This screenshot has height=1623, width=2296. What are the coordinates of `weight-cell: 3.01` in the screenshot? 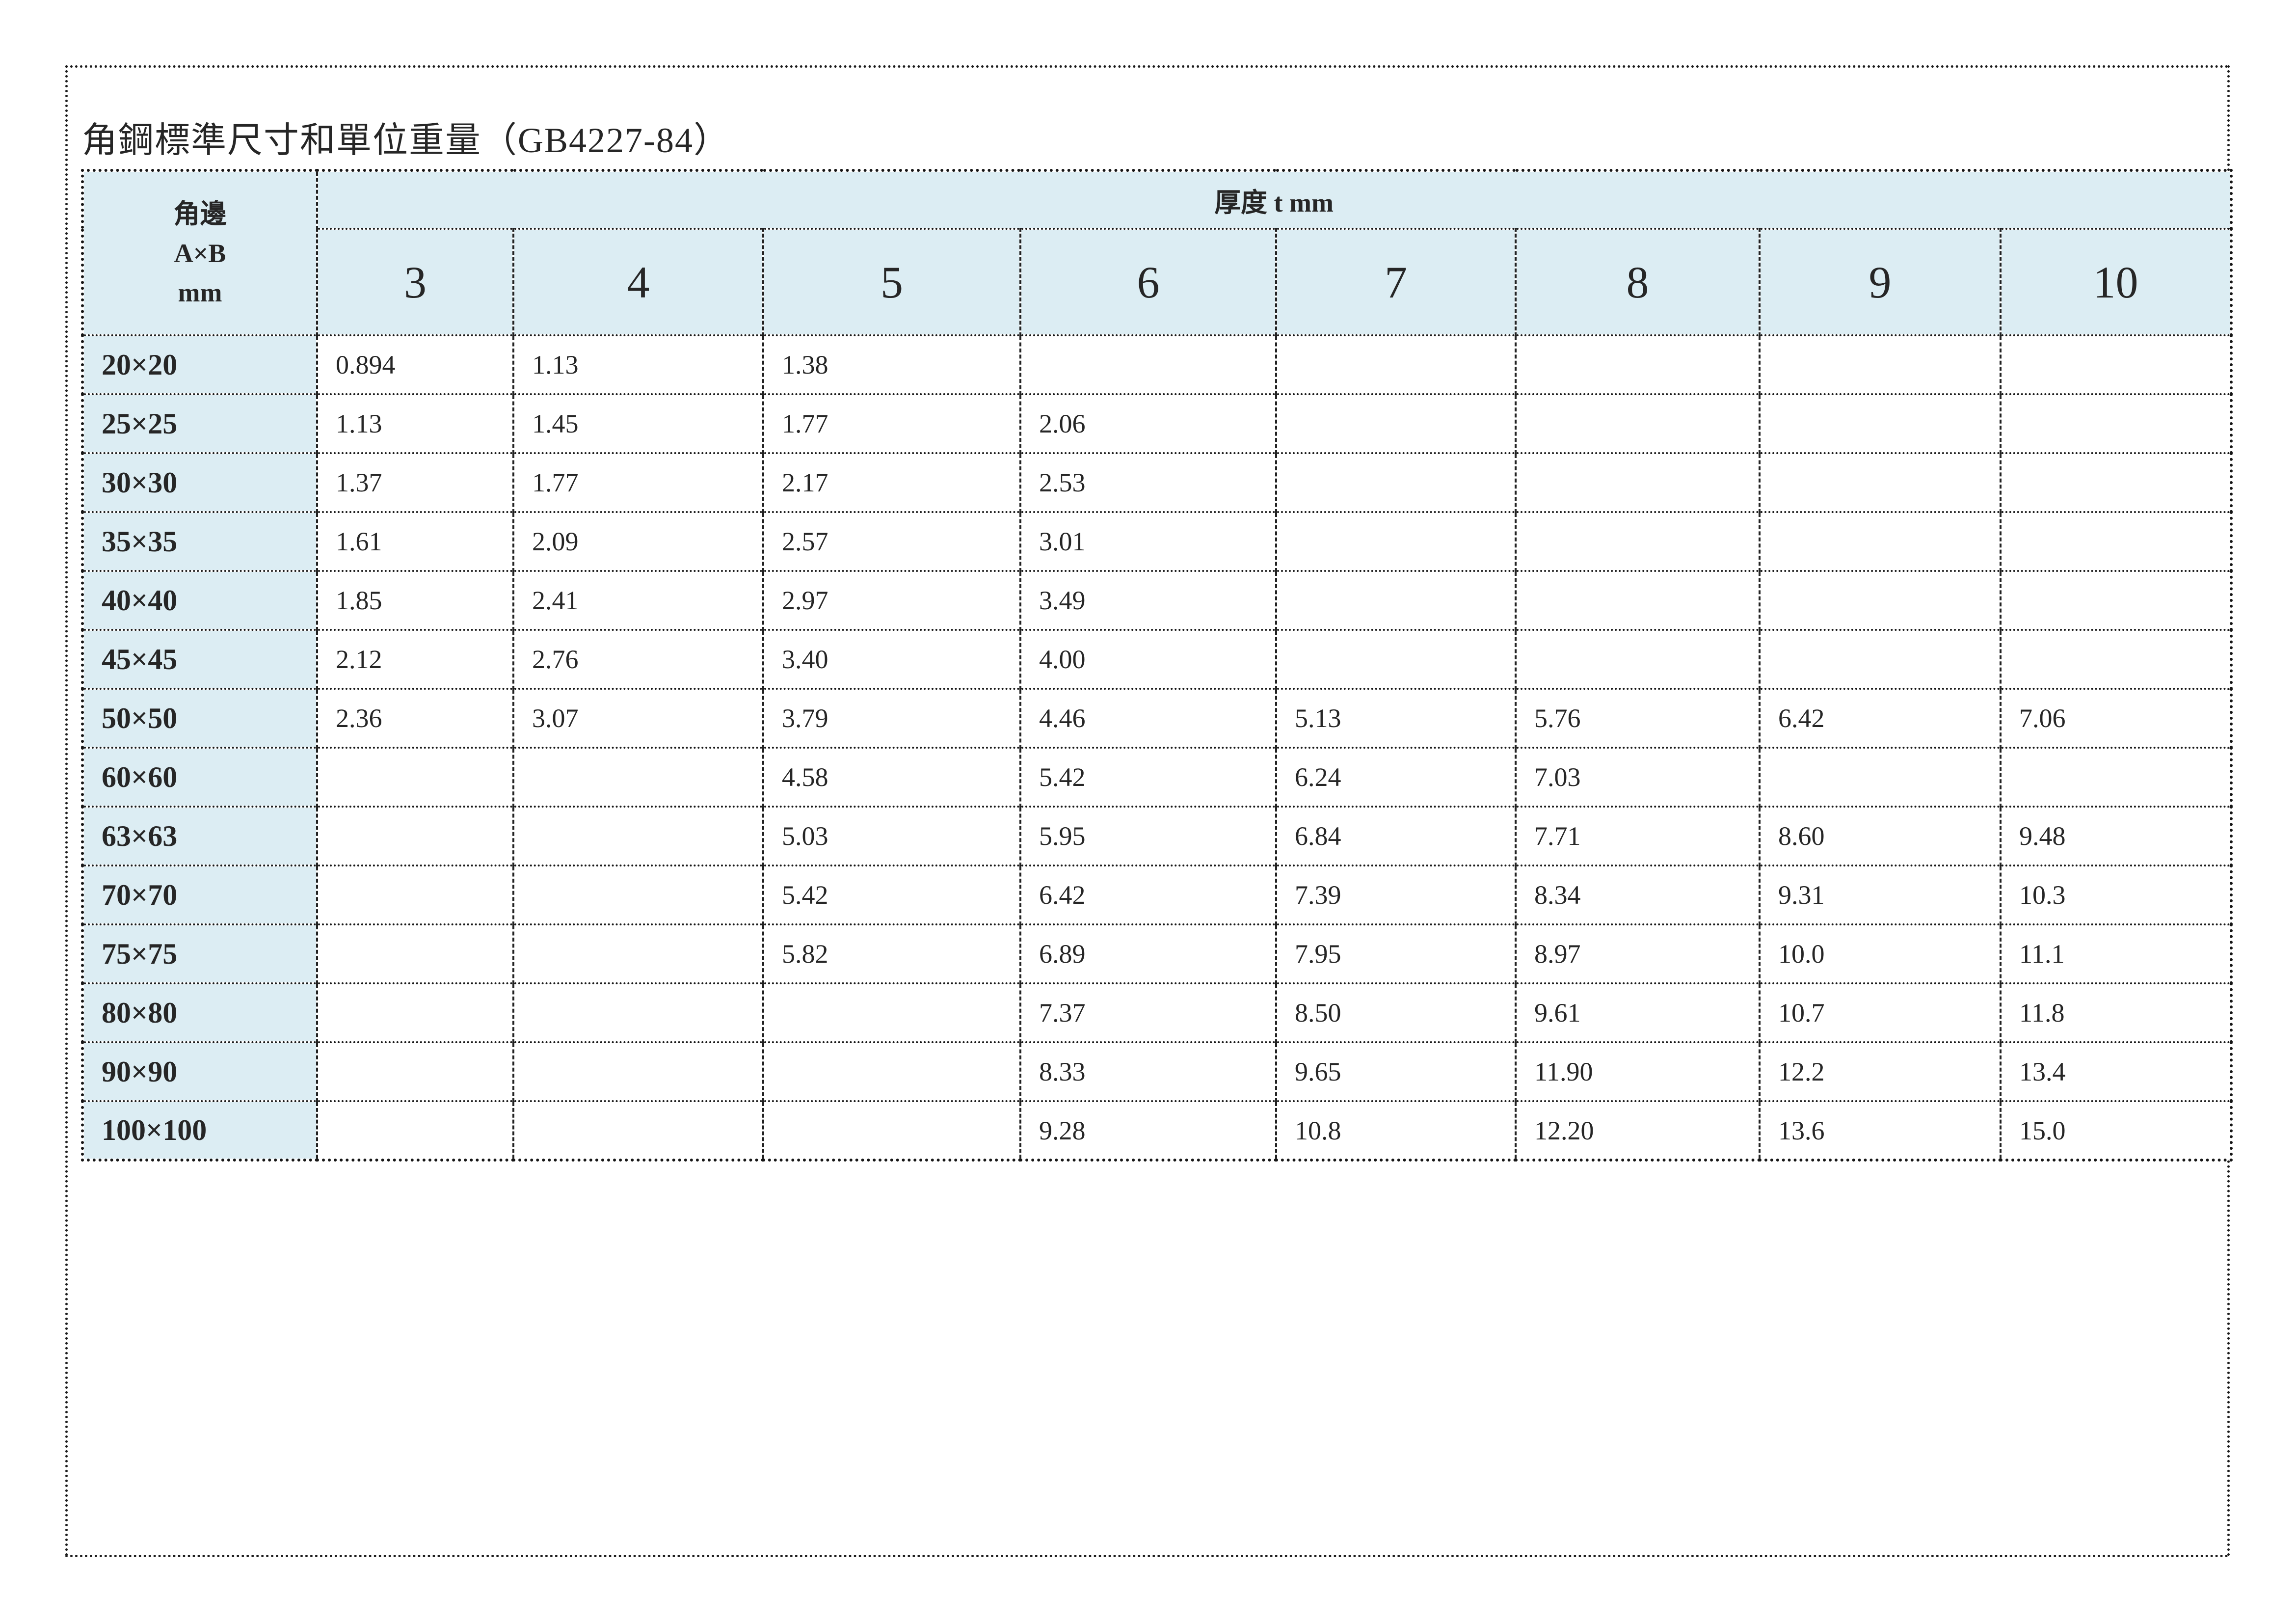 It's located at (1148, 542).